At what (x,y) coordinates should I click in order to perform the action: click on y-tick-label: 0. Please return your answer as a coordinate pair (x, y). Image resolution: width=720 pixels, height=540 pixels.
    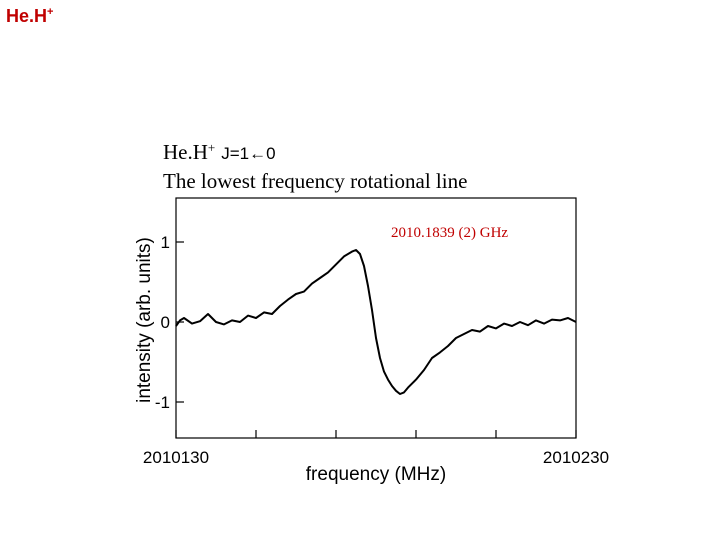
    Looking at the image, I should click on (165, 322).